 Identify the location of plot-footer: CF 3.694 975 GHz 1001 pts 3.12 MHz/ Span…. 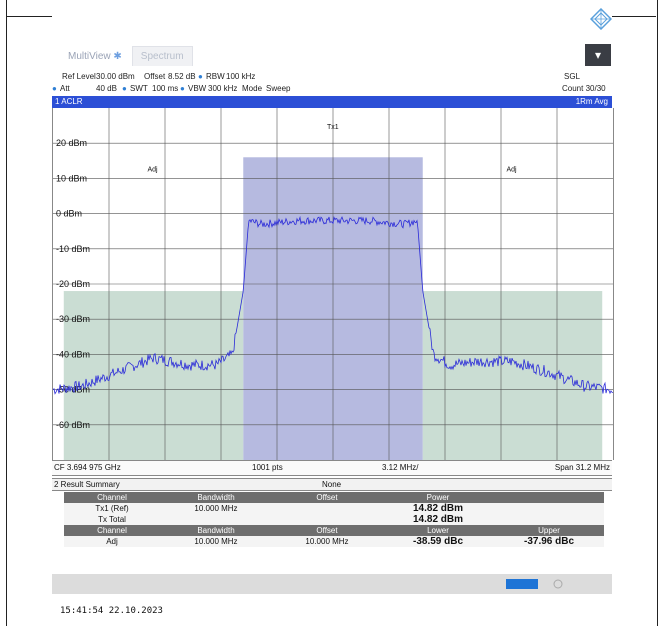
(332, 468).